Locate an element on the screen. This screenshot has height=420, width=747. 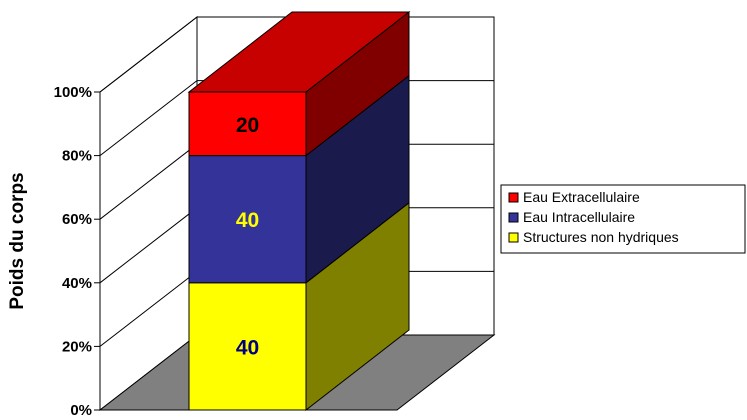
y-axis-title: Poids du corps is located at coordinates (17, 240).